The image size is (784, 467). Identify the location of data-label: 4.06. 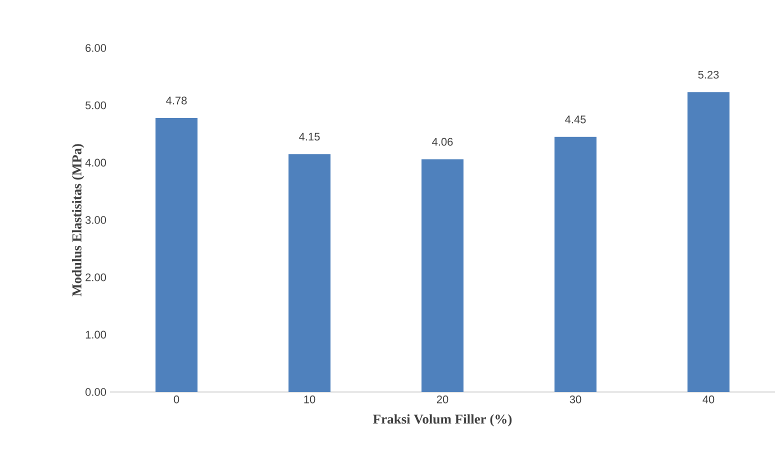
(442, 142).